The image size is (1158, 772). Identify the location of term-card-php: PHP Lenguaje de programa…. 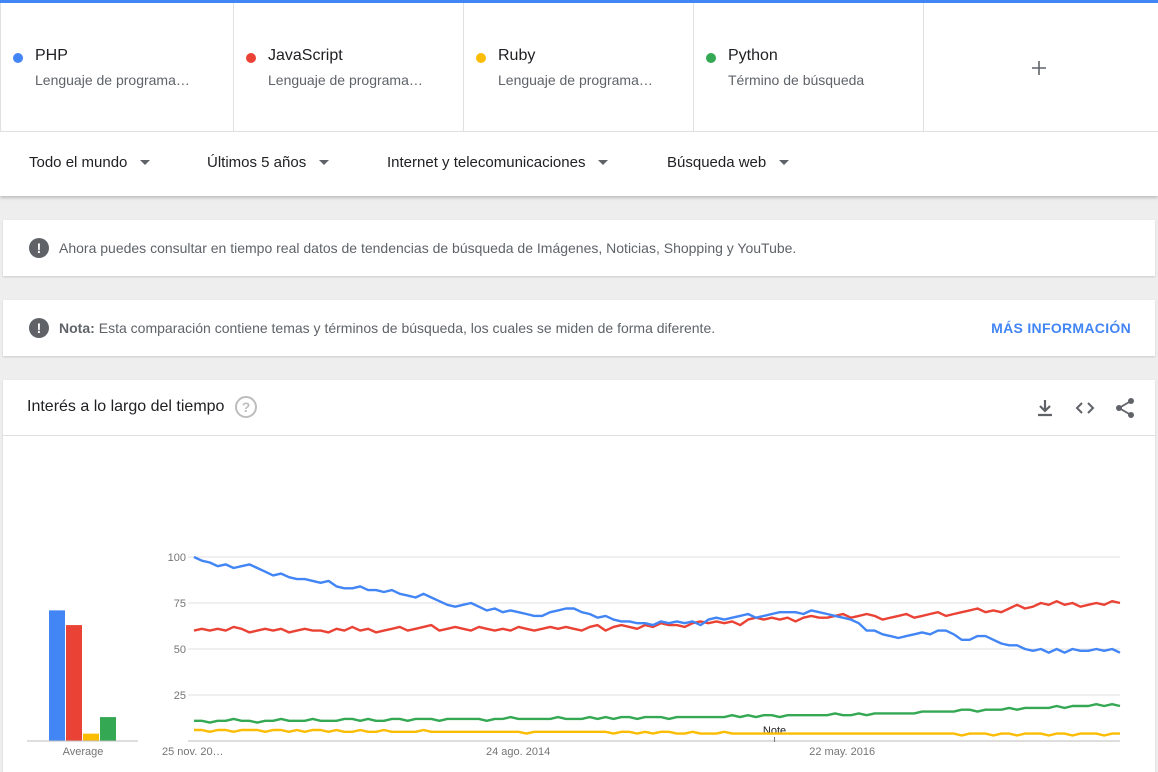
(117, 67).